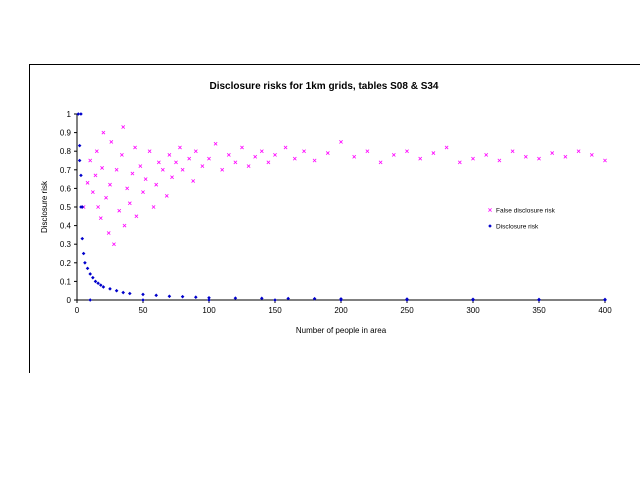 The width and height of the screenshot is (640, 480). Describe the element at coordinates (66, 207) in the screenshot. I see `y-tick-label: 0.5` at that location.